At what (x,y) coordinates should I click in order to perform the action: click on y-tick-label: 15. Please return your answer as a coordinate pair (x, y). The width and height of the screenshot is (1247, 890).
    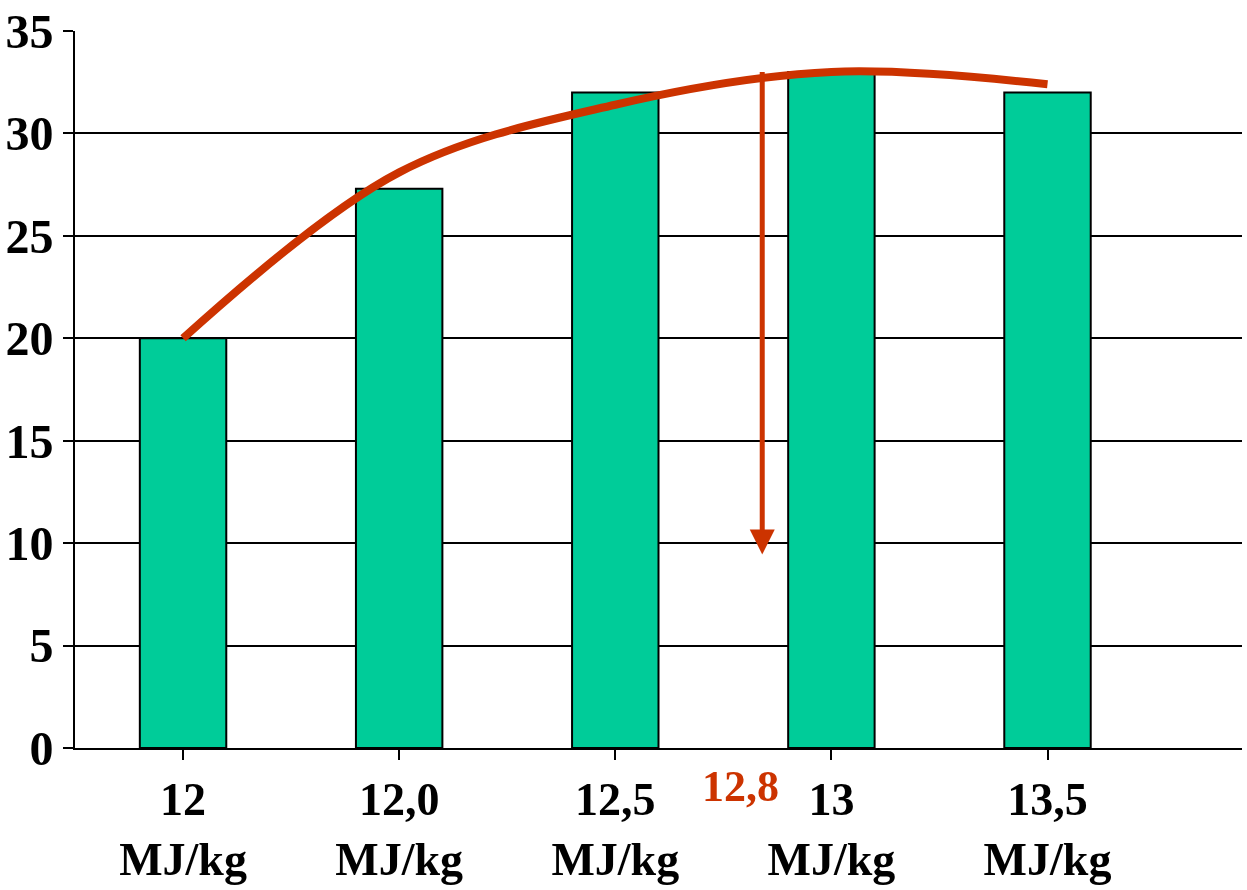
    Looking at the image, I should click on (29, 441).